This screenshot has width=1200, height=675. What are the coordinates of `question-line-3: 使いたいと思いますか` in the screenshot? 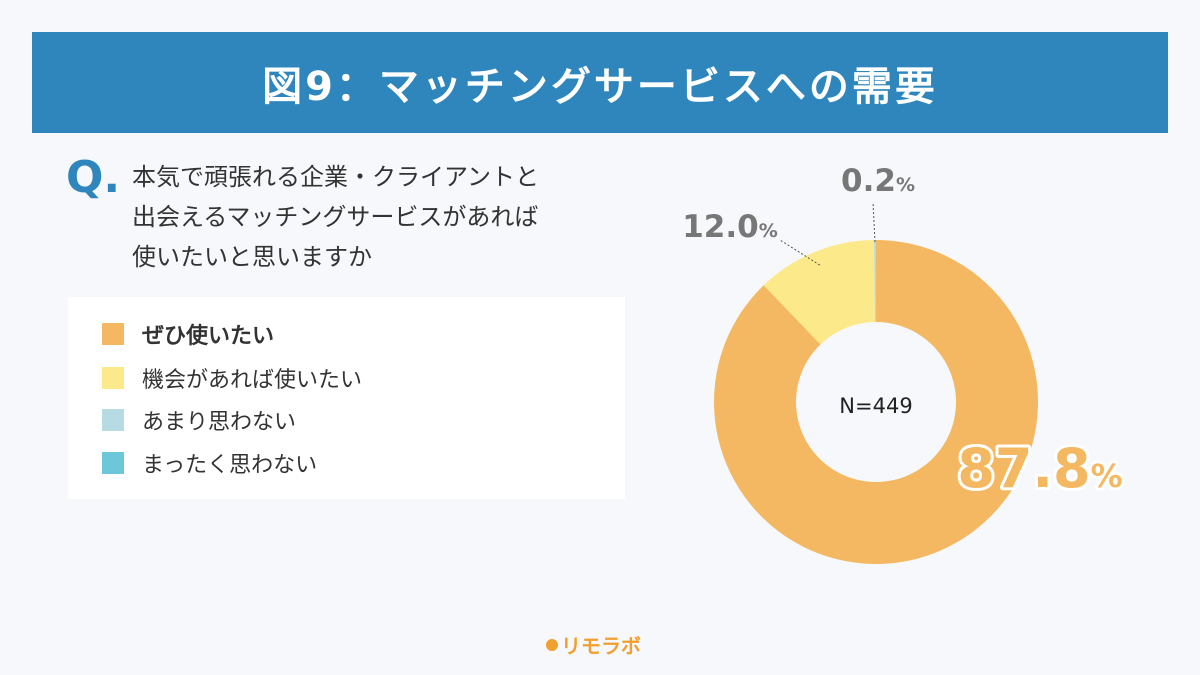 It's located at (252, 257).